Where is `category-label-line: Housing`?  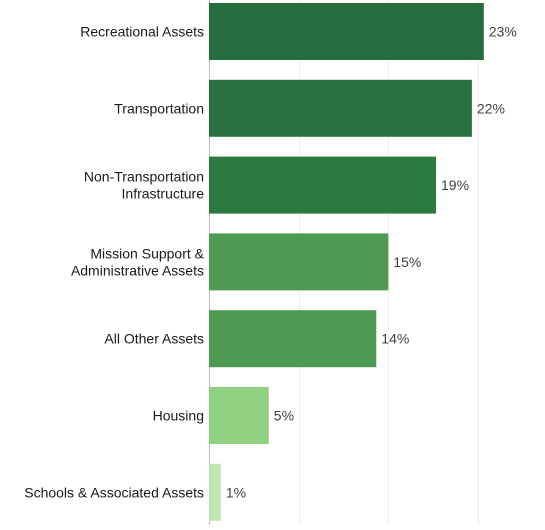 category-label-line: Housing is located at coordinates (178, 416).